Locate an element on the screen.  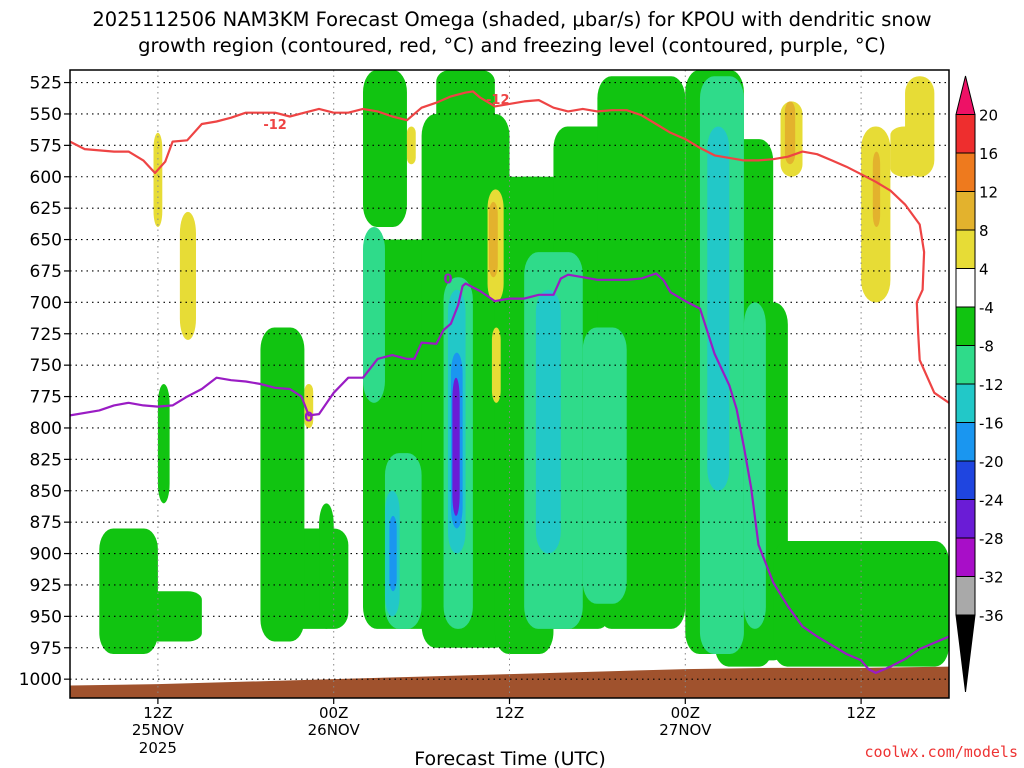
y-tick-label-525: 525 is located at coordinates (46, 84).